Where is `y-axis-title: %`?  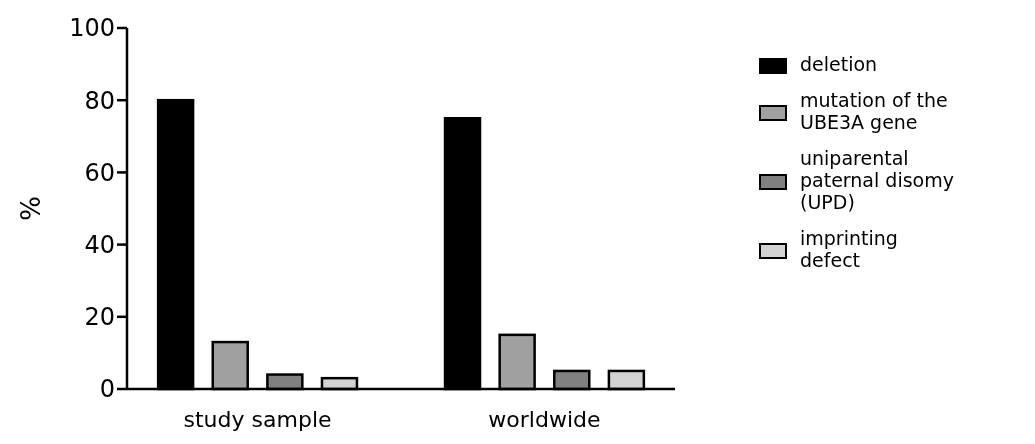 y-axis-title: % is located at coordinates (31, 208).